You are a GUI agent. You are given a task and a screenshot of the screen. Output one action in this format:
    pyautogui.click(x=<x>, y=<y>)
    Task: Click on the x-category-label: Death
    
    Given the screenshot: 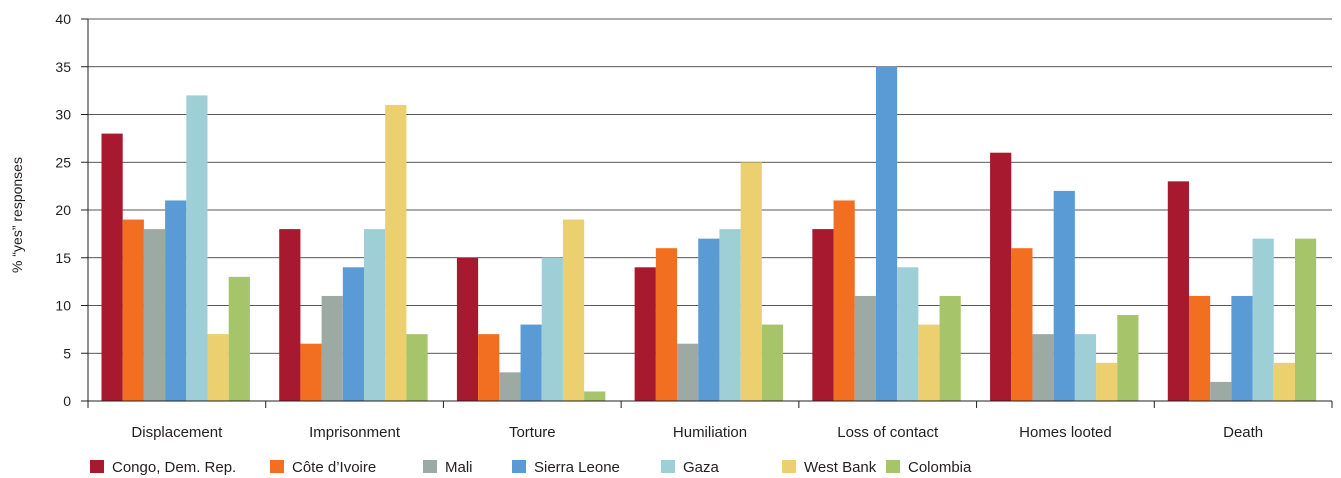 What is the action you would take?
    pyautogui.click(x=1243, y=432)
    